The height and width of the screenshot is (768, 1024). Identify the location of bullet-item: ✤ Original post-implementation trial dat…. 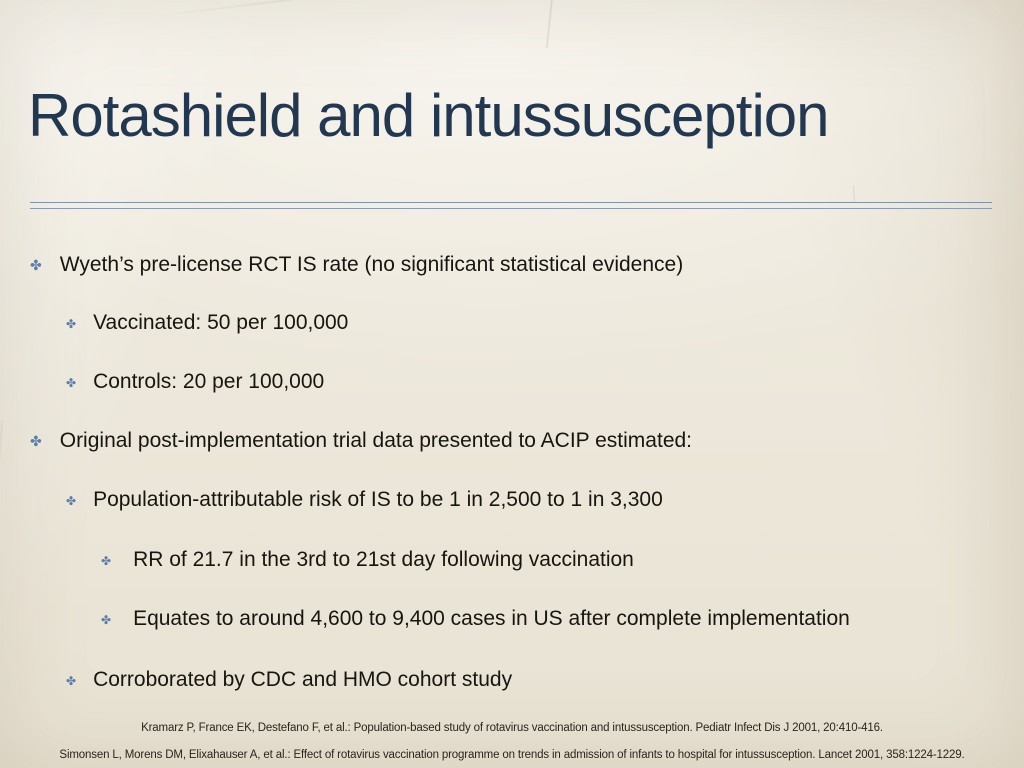
(512, 441).